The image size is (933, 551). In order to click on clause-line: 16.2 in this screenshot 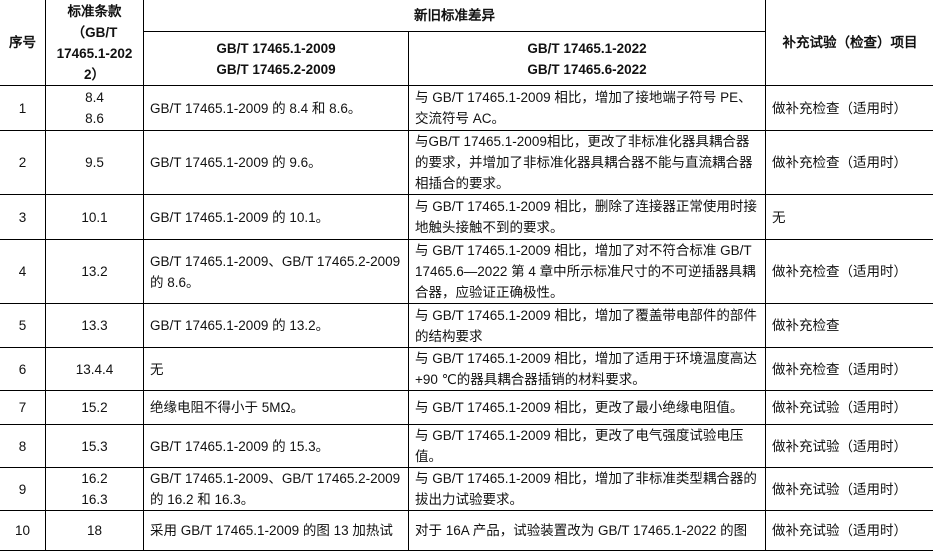, I will do `click(94, 478)`.